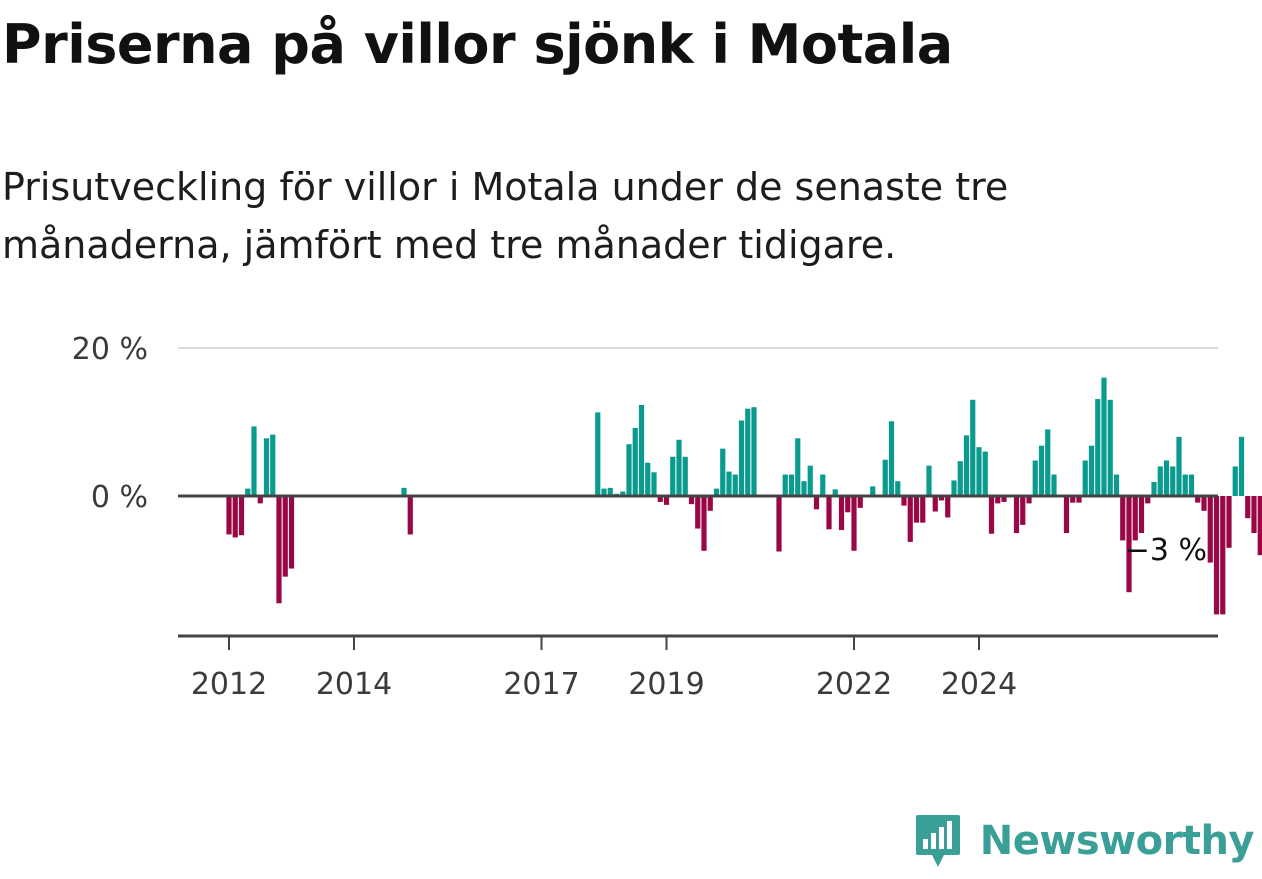  I want to click on logo-text: Newsworthy, so click(1117, 841).